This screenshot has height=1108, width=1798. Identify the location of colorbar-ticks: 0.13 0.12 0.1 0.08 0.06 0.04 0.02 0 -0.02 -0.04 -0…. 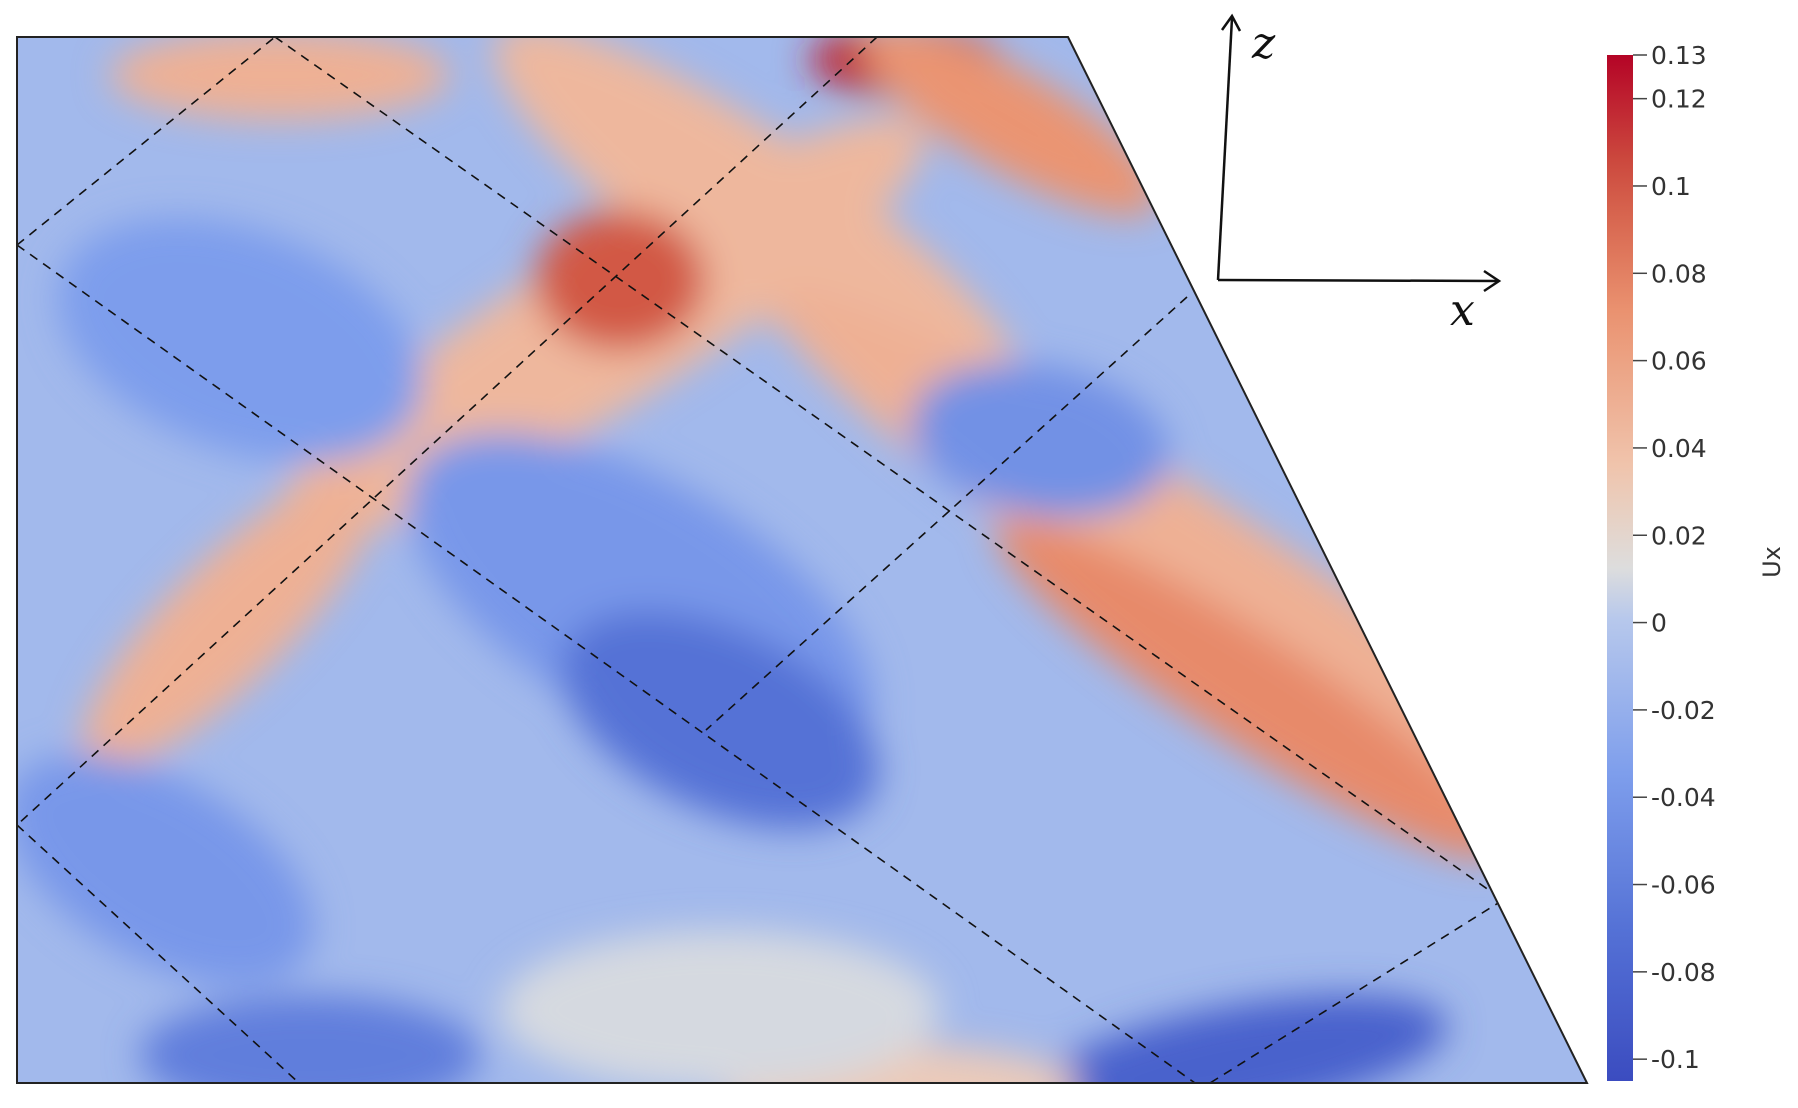
(1674, 557).